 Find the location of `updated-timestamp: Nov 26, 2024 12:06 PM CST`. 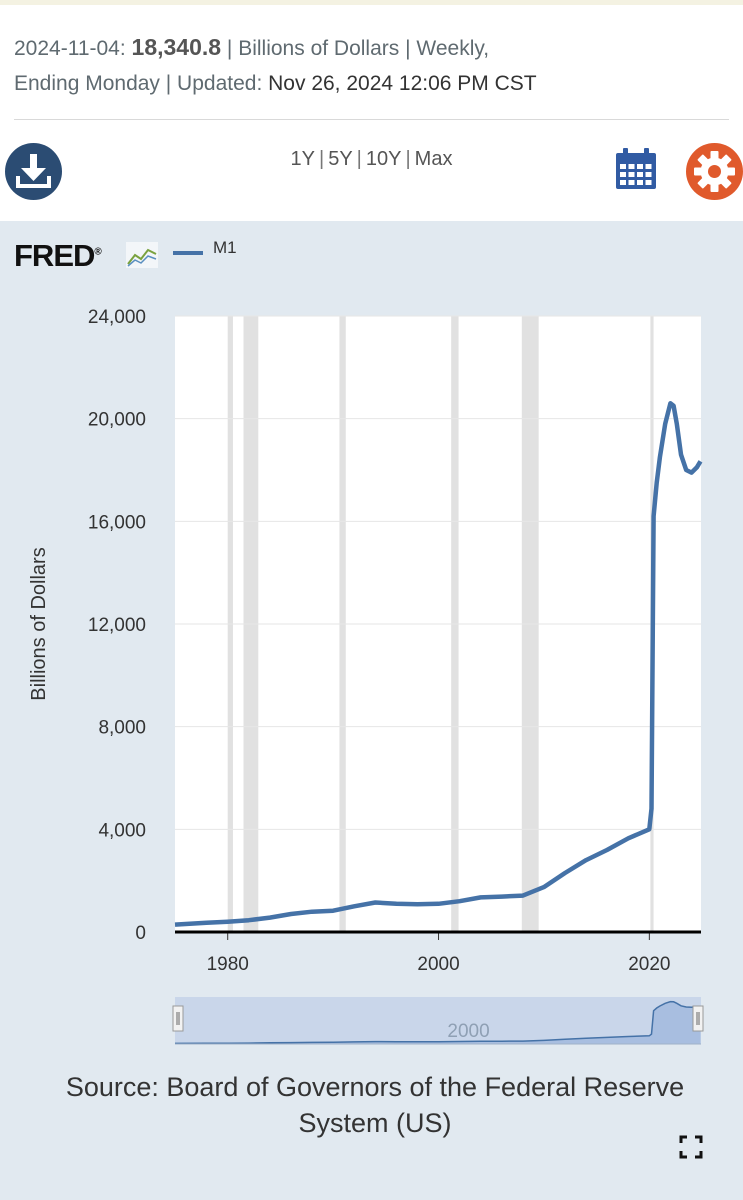

updated-timestamp: Nov 26, 2024 12:06 PM CST is located at coordinates (402, 83).